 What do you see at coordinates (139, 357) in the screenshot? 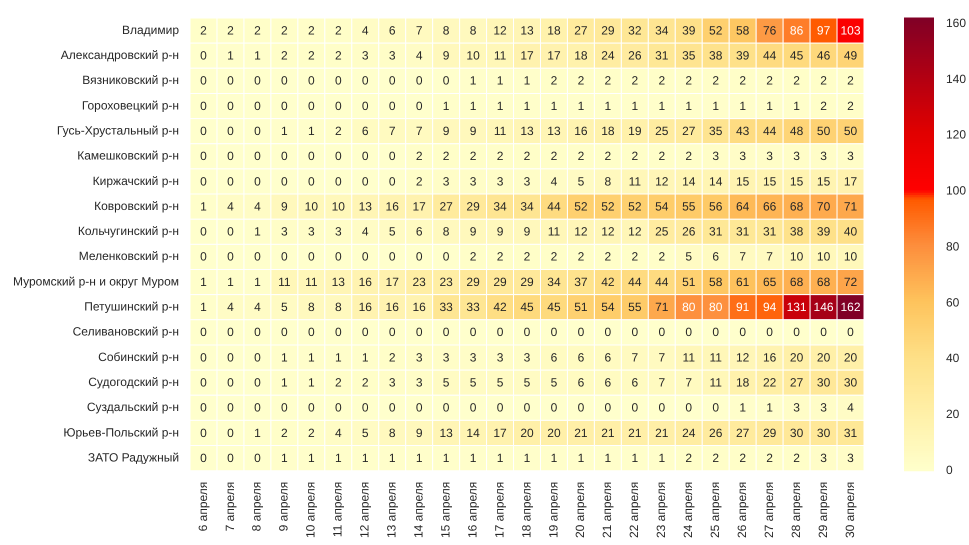
I see `y-tick-label: Собинский р-н` at bounding box center [139, 357].